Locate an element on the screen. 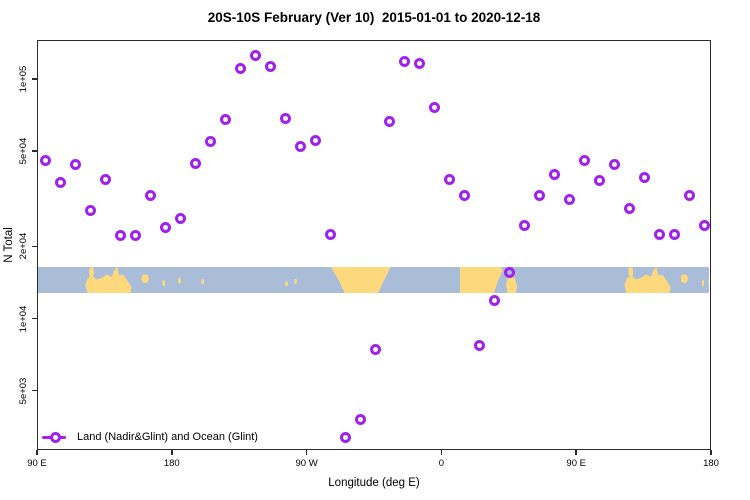 This screenshot has width=750, height=500. land-region-africa is located at coordinates (481, 280).